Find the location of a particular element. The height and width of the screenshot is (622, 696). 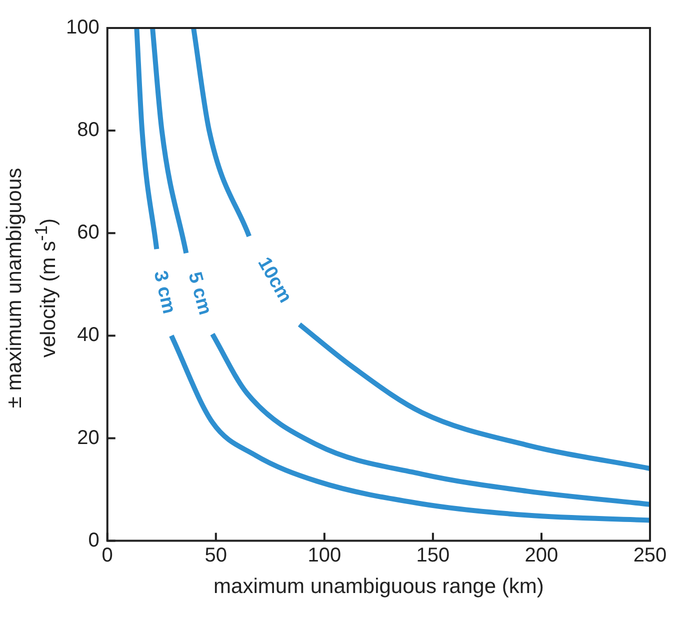

text: 3 cm is located at coordinates (164, 292).